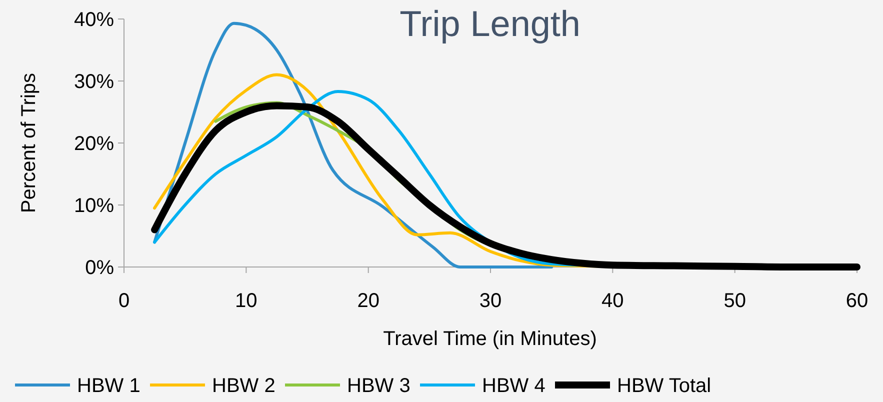 The height and width of the screenshot is (402, 883). Describe the element at coordinates (244, 386) in the screenshot. I see `legend-label: HBW 2` at that location.